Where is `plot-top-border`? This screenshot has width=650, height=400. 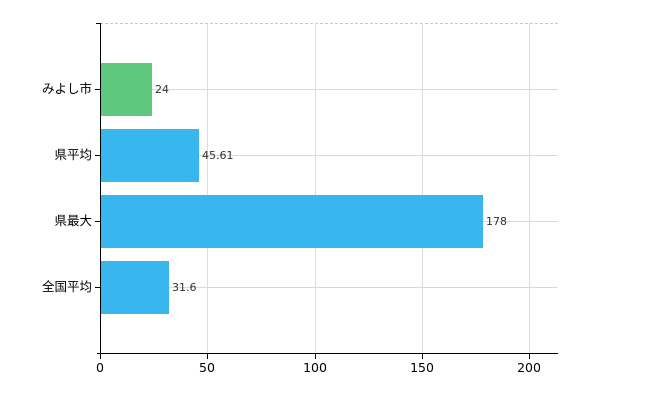
plot-top-border is located at coordinates (329, 23).